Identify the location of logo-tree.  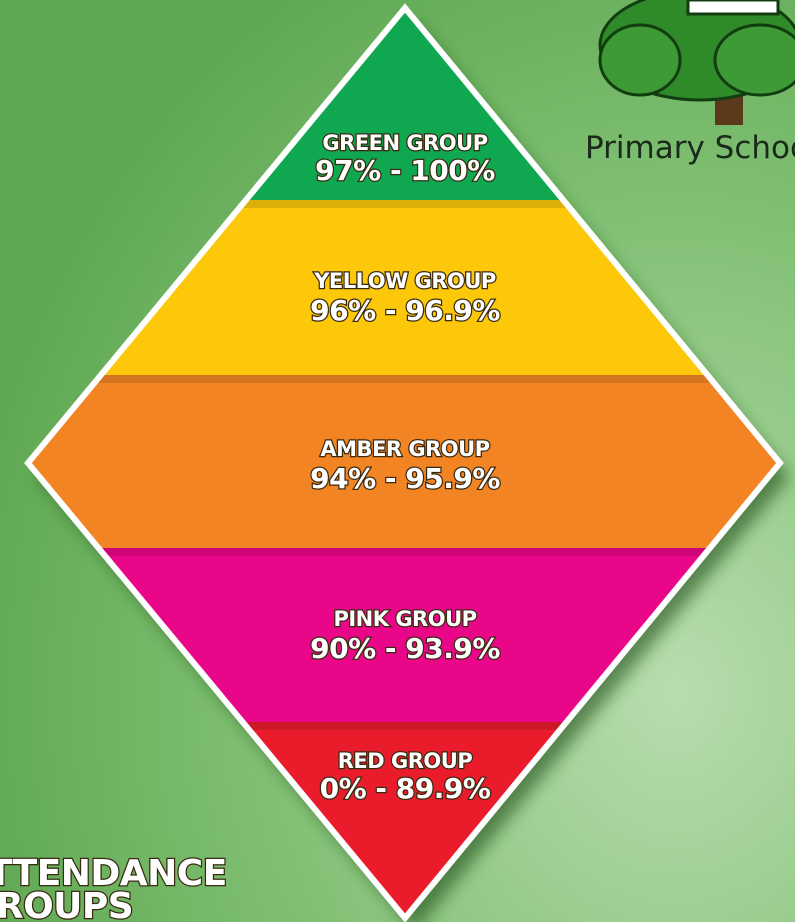
(696, 62).